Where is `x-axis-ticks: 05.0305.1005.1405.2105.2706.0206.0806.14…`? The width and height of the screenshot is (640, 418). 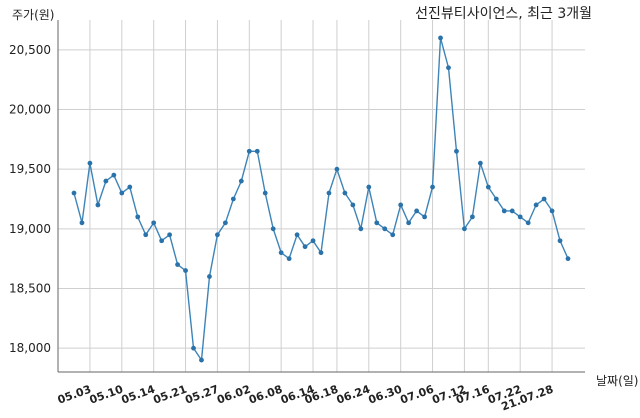
x-axis-ticks: 05.0305.1005.1405.2105.2706.0206.0806.14… is located at coordinates (305, 397).